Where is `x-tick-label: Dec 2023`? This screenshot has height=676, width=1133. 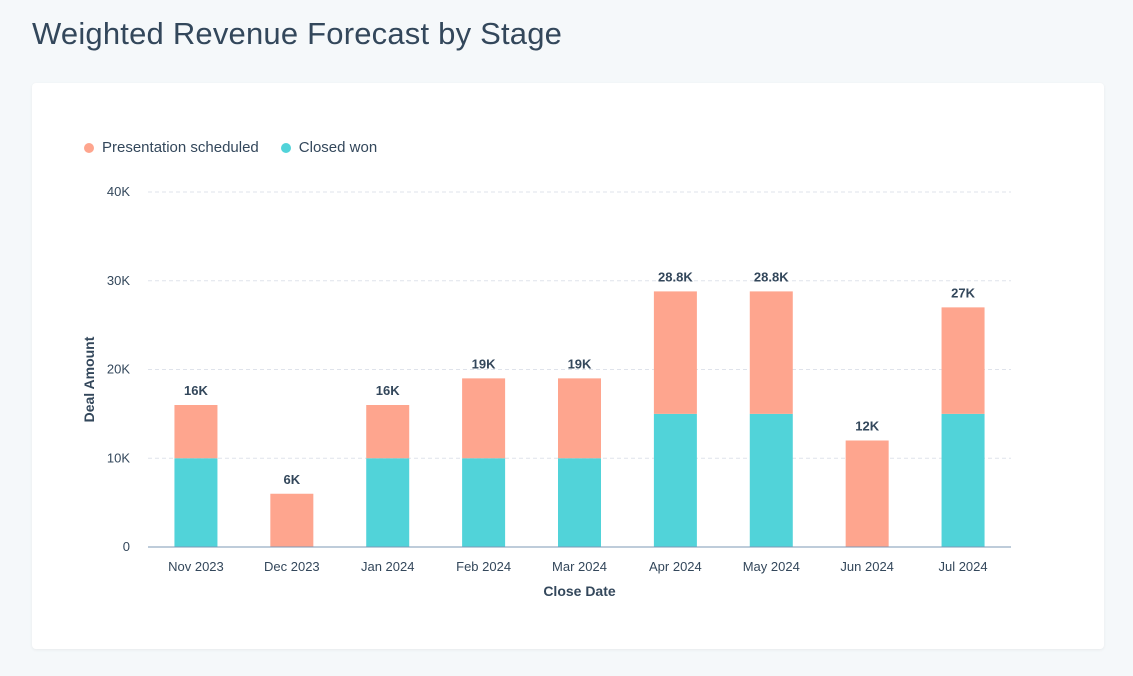 x-tick-label: Dec 2023 is located at coordinates (292, 566).